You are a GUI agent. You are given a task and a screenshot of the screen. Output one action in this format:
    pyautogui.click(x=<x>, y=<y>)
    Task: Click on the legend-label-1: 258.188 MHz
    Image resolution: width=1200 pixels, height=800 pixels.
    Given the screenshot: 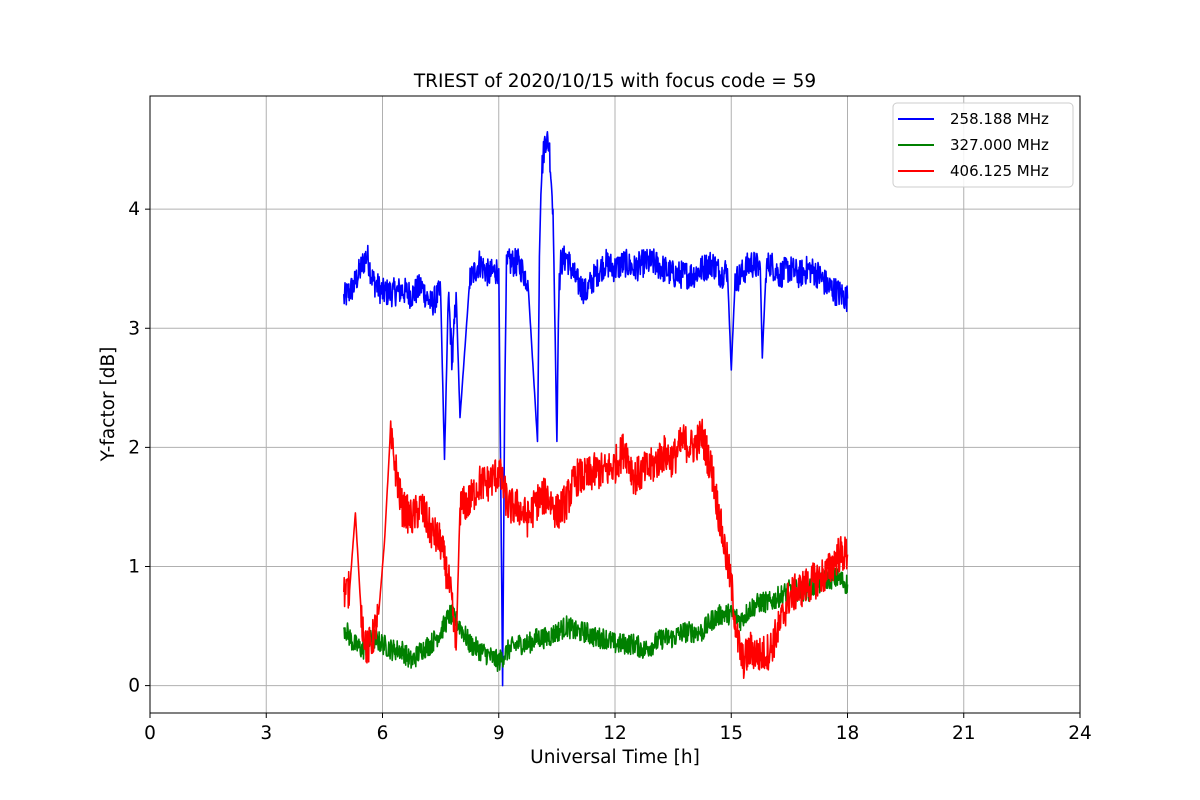 What is the action you would take?
    pyautogui.click(x=999, y=119)
    